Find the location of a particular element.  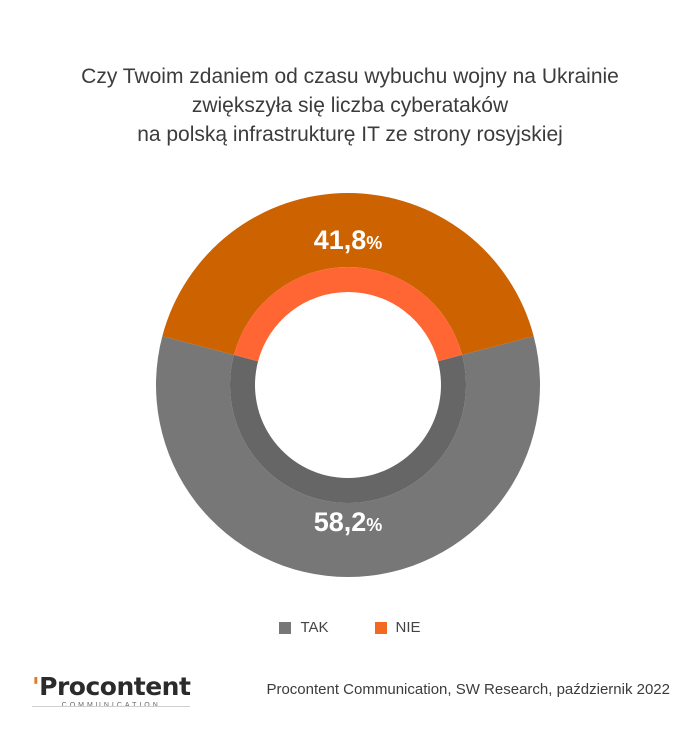

legend-swatch-tak is located at coordinates (285, 627).